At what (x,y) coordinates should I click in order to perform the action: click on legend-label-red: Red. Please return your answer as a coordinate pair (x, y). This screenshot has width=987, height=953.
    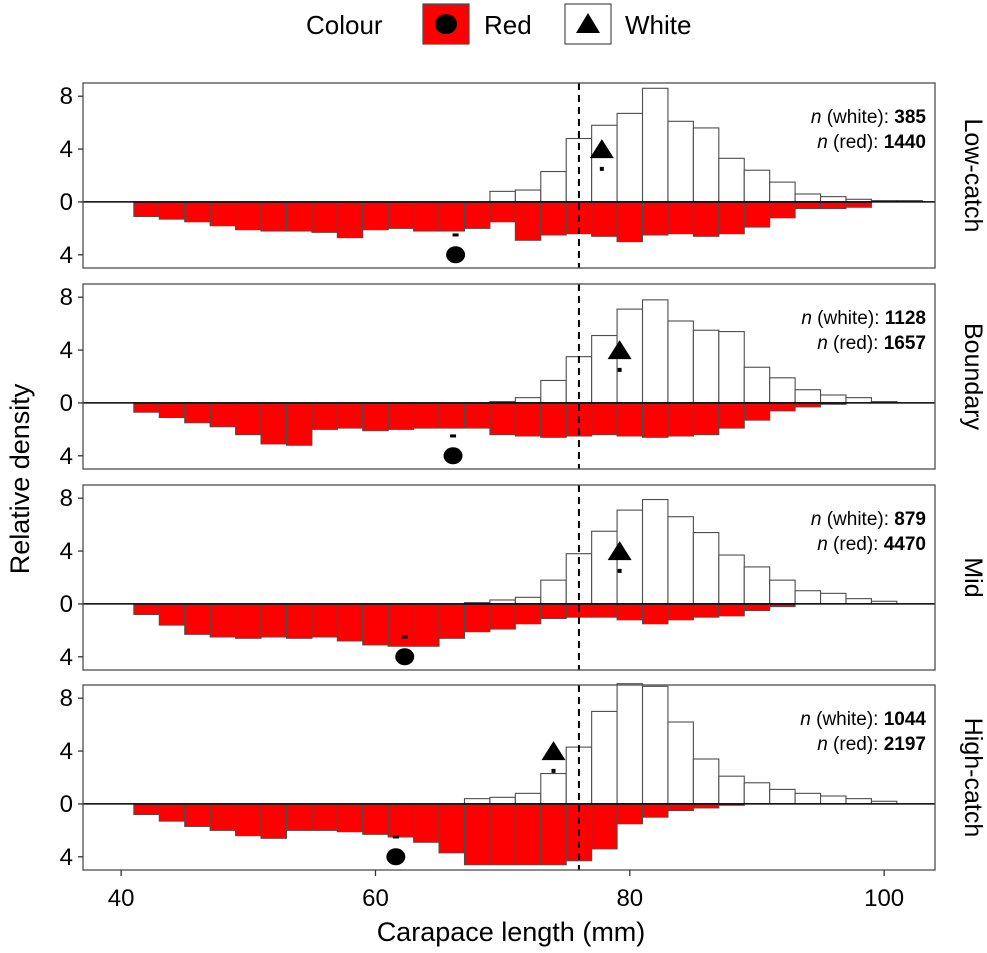
    Looking at the image, I should click on (508, 25).